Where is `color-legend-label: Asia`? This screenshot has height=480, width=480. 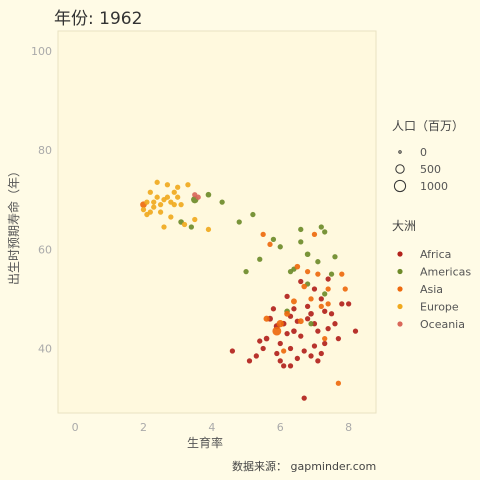
color-legend-label: Asia is located at coordinates (431, 289).